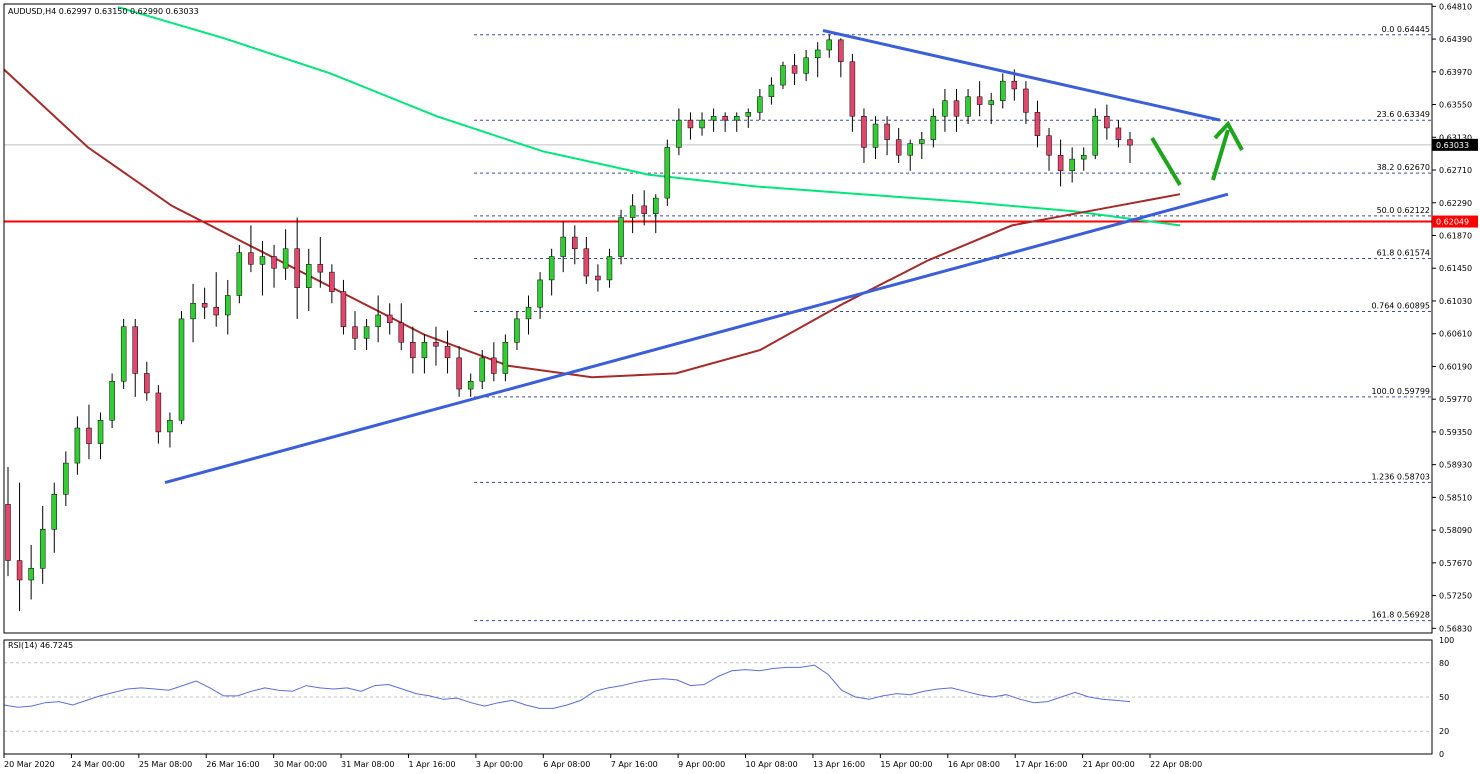 This screenshot has width=1480, height=774. What do you see at coordinates (701, 764) in the screenshot?
I see `time-tick-label: 9 Apr 00:00` at bounding box center [701, 764].